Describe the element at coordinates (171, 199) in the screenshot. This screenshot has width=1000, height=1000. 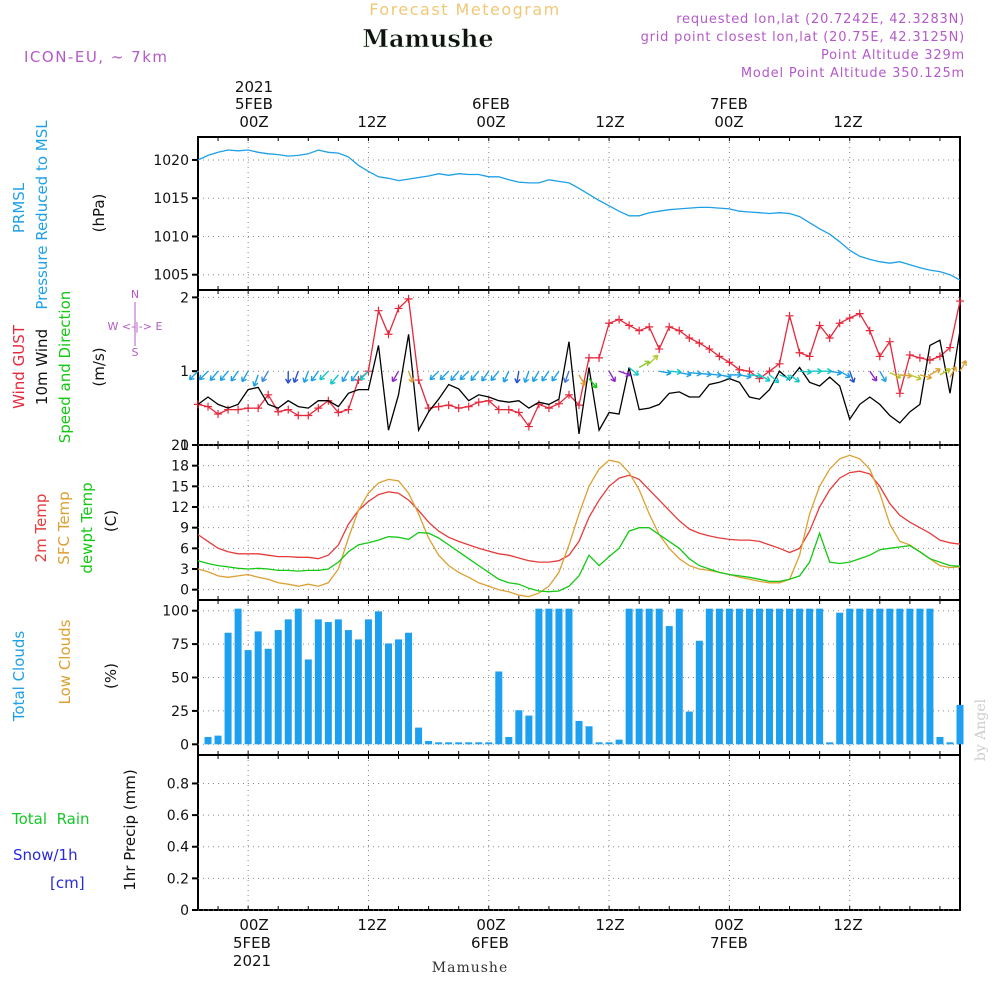
I see `y-tick-label: 1015` at that location.